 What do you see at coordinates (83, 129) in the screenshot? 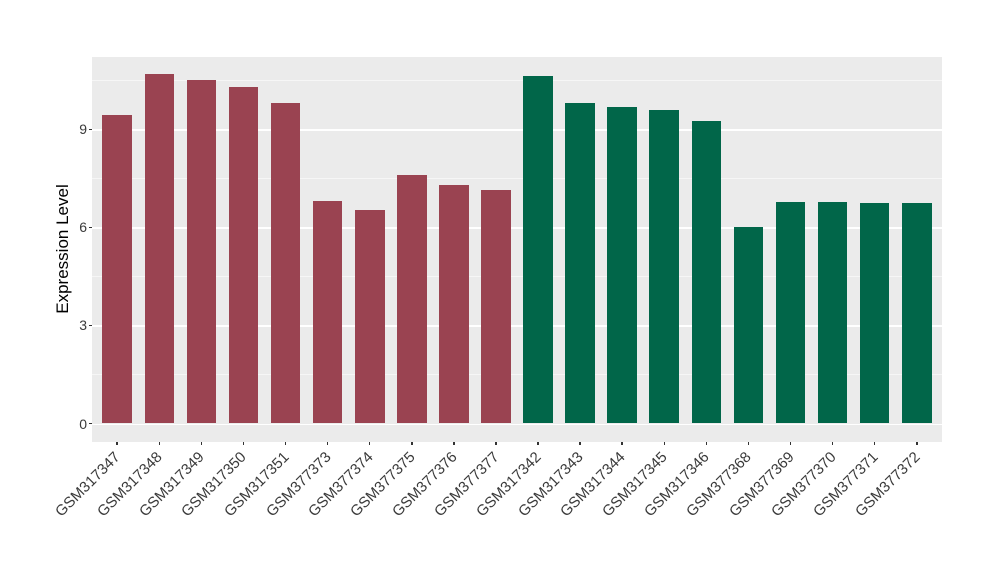
I see `y-tick-label: 9` at bounding box center [83, 129].